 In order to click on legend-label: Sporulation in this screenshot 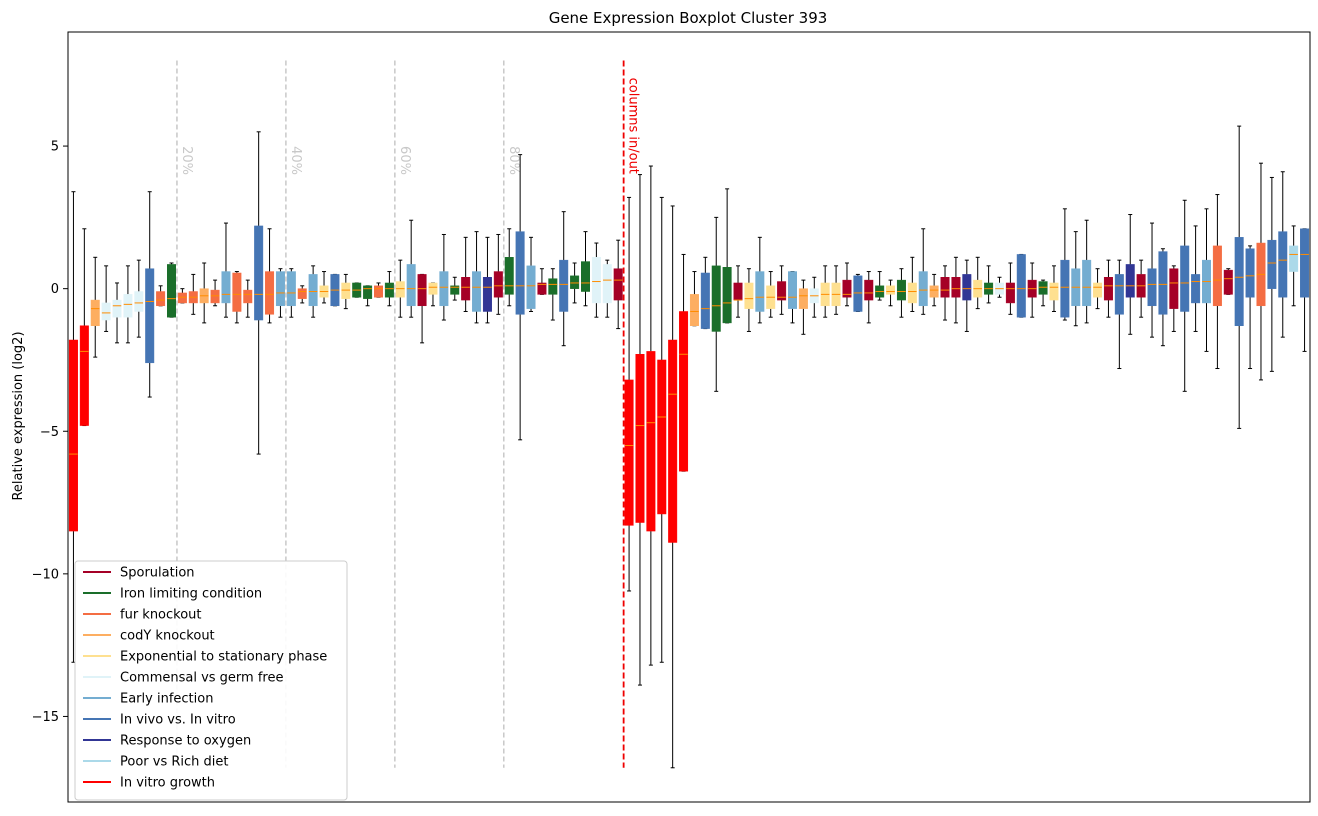, I will do `click(157, 573)`.